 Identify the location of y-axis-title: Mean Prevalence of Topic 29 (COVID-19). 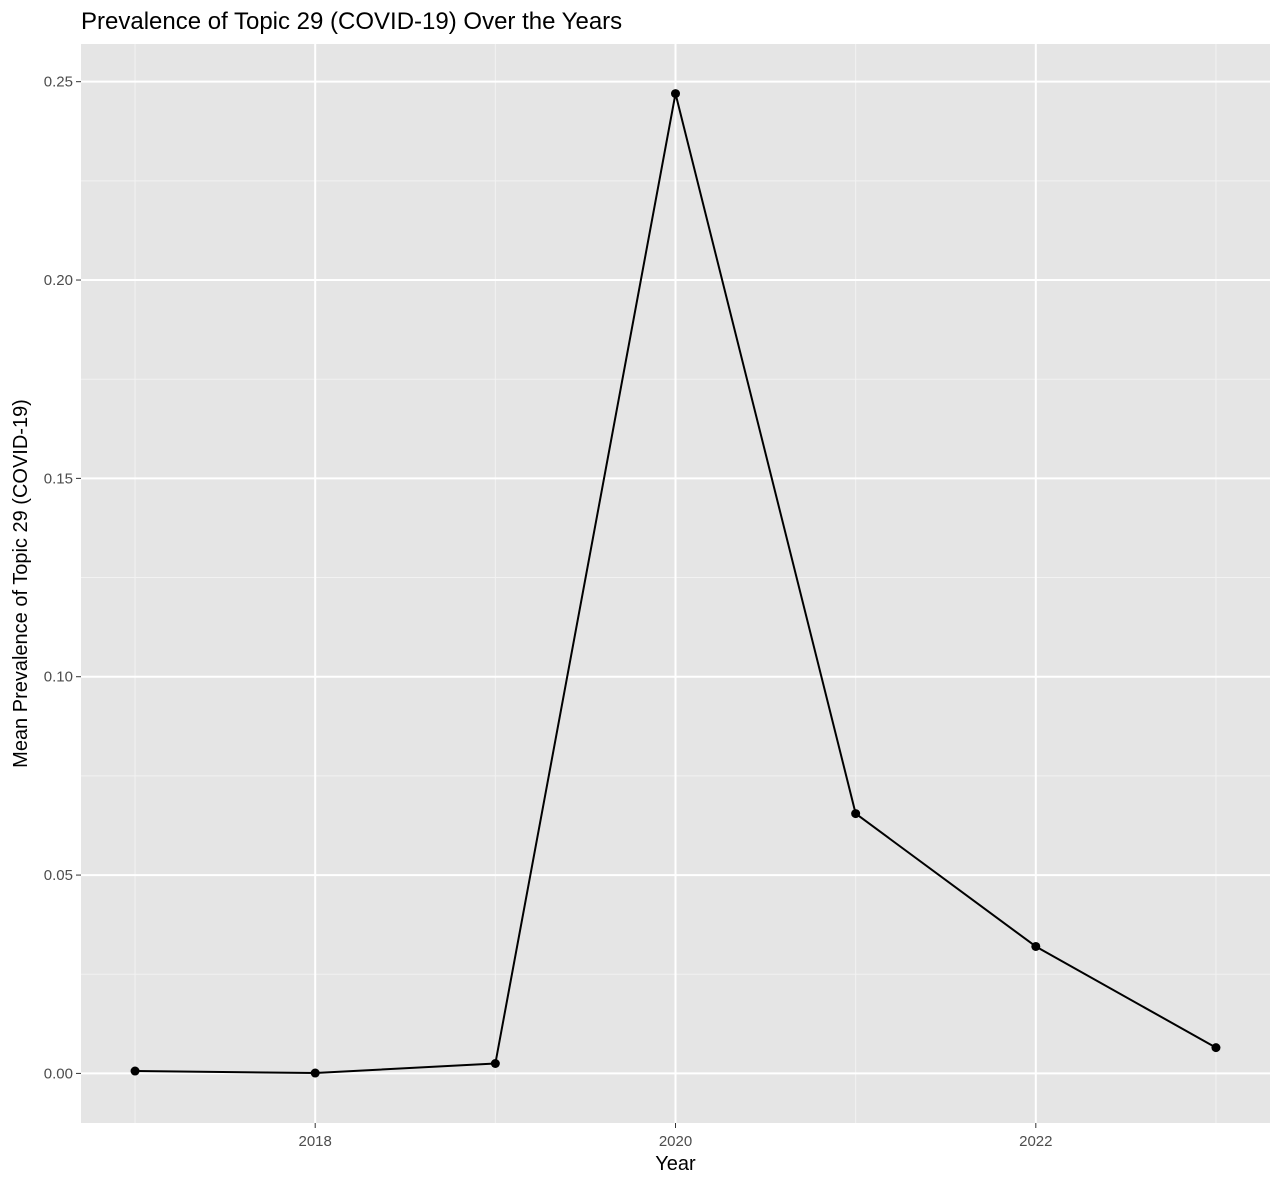
(21, 583).